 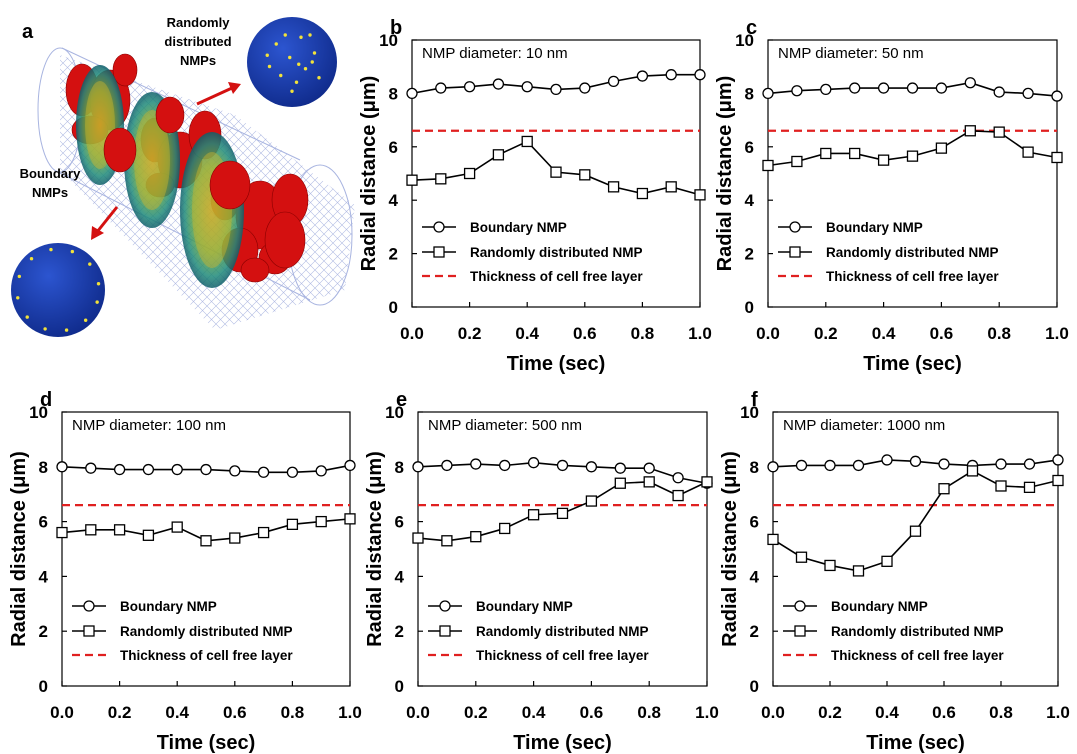 I want to click on legend-cfl-label: Thickness of cell free layer, so click(x=562, y=655).